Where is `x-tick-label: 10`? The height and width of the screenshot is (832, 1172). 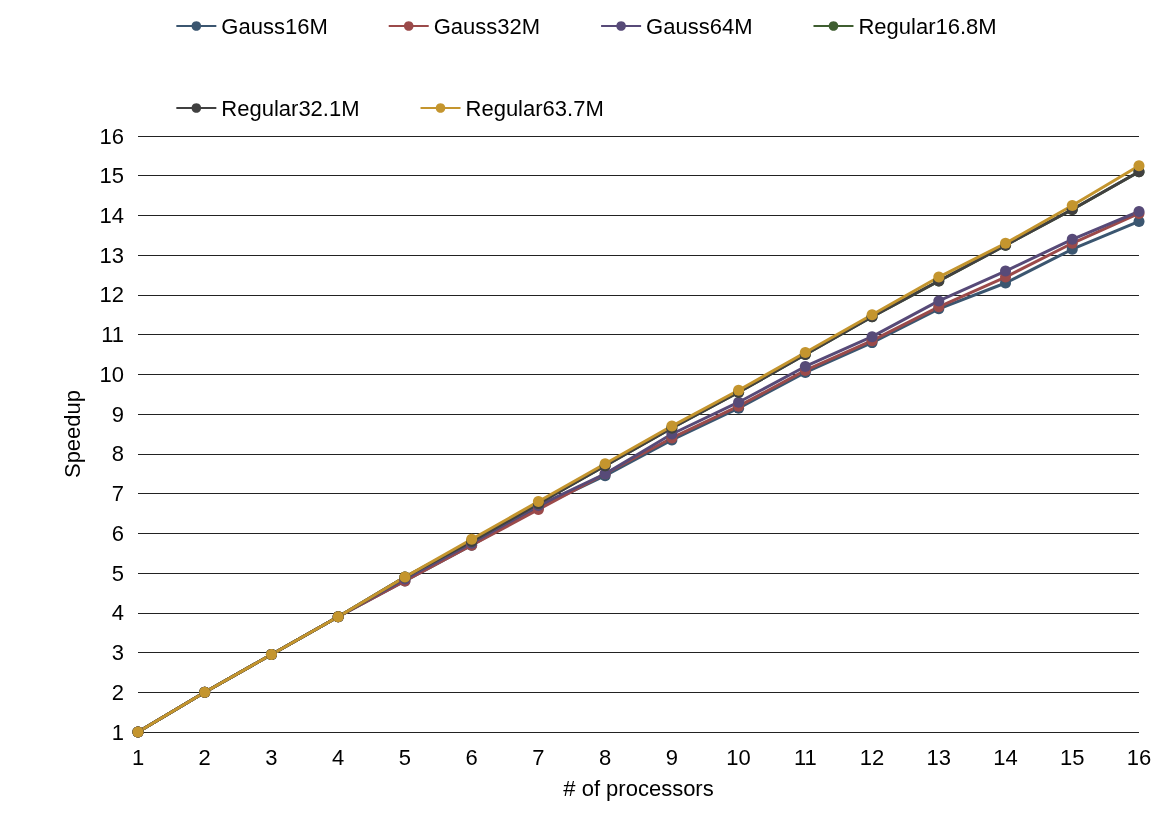 x-tick-label: 10 is located at coordinates (738, 757).